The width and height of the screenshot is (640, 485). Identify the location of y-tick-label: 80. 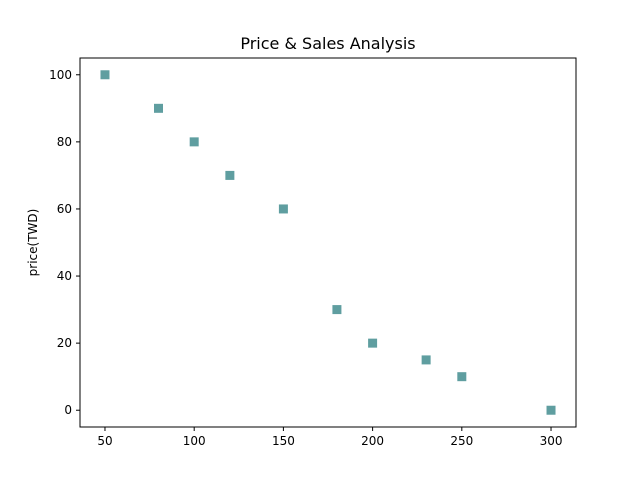
(64, 142).